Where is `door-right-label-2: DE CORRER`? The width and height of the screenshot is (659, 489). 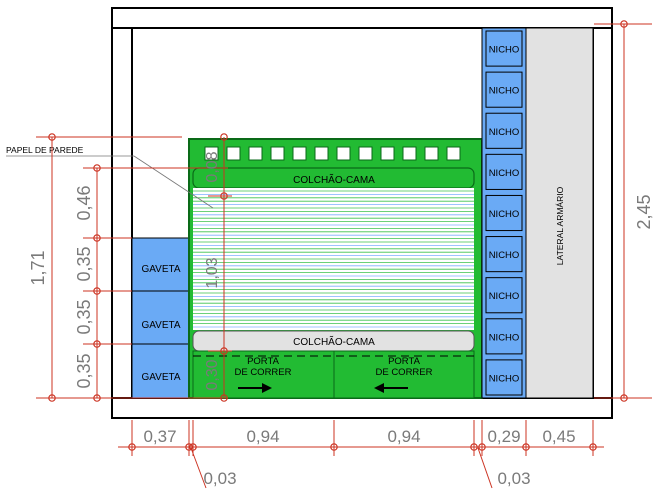 door-right-label-2: DE CORRER is located at coordinates (403, 372).